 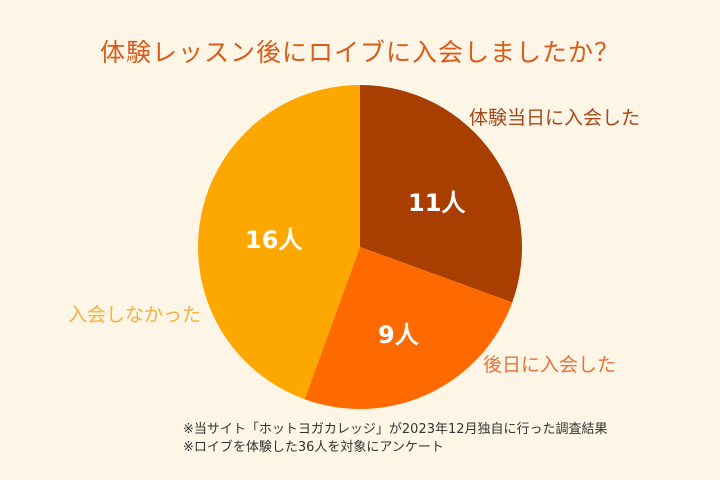 I want to click on legend-label-not-joined: 入会しなかった, so click(x=135, y=315).